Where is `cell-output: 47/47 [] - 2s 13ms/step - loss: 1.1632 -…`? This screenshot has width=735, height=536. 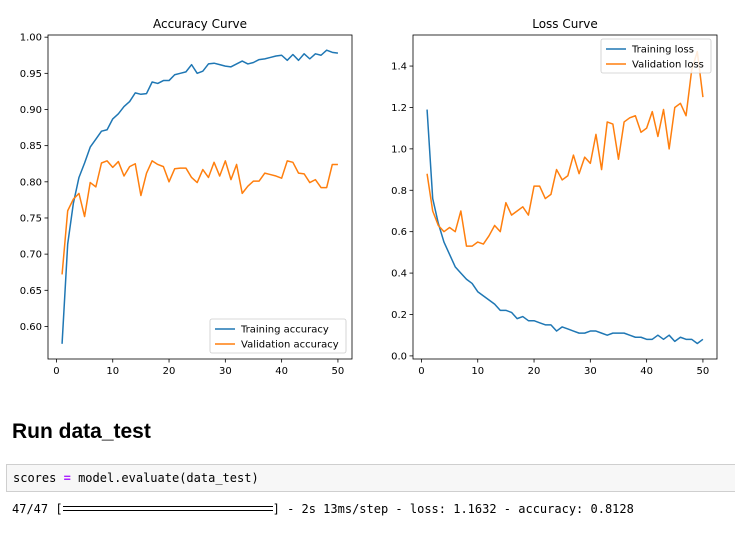
cell-output: 47/47 [] - 2s 13ms/step - loss: 1.1632 -… is located at coordinates (323, 509).